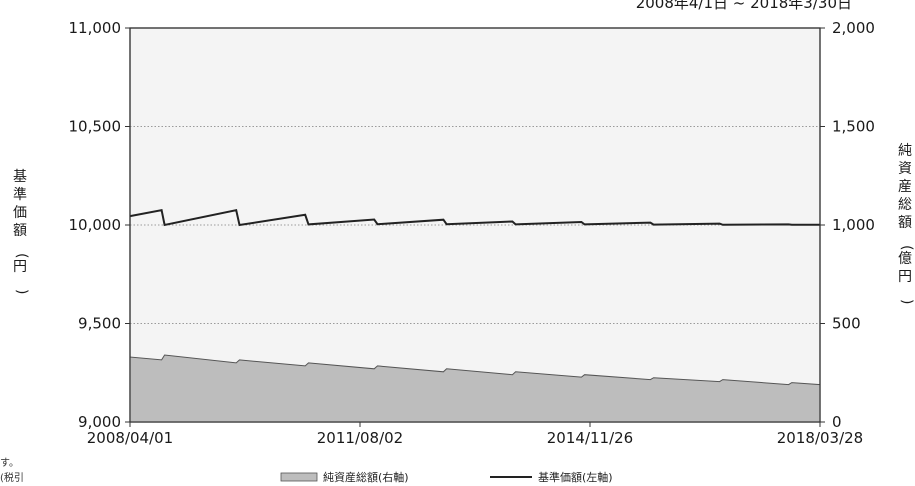 Image resolution: width=915 pixels, height=486 pixels. I want to click on x-tick-label: 2008/04/01, so click(130, 438).